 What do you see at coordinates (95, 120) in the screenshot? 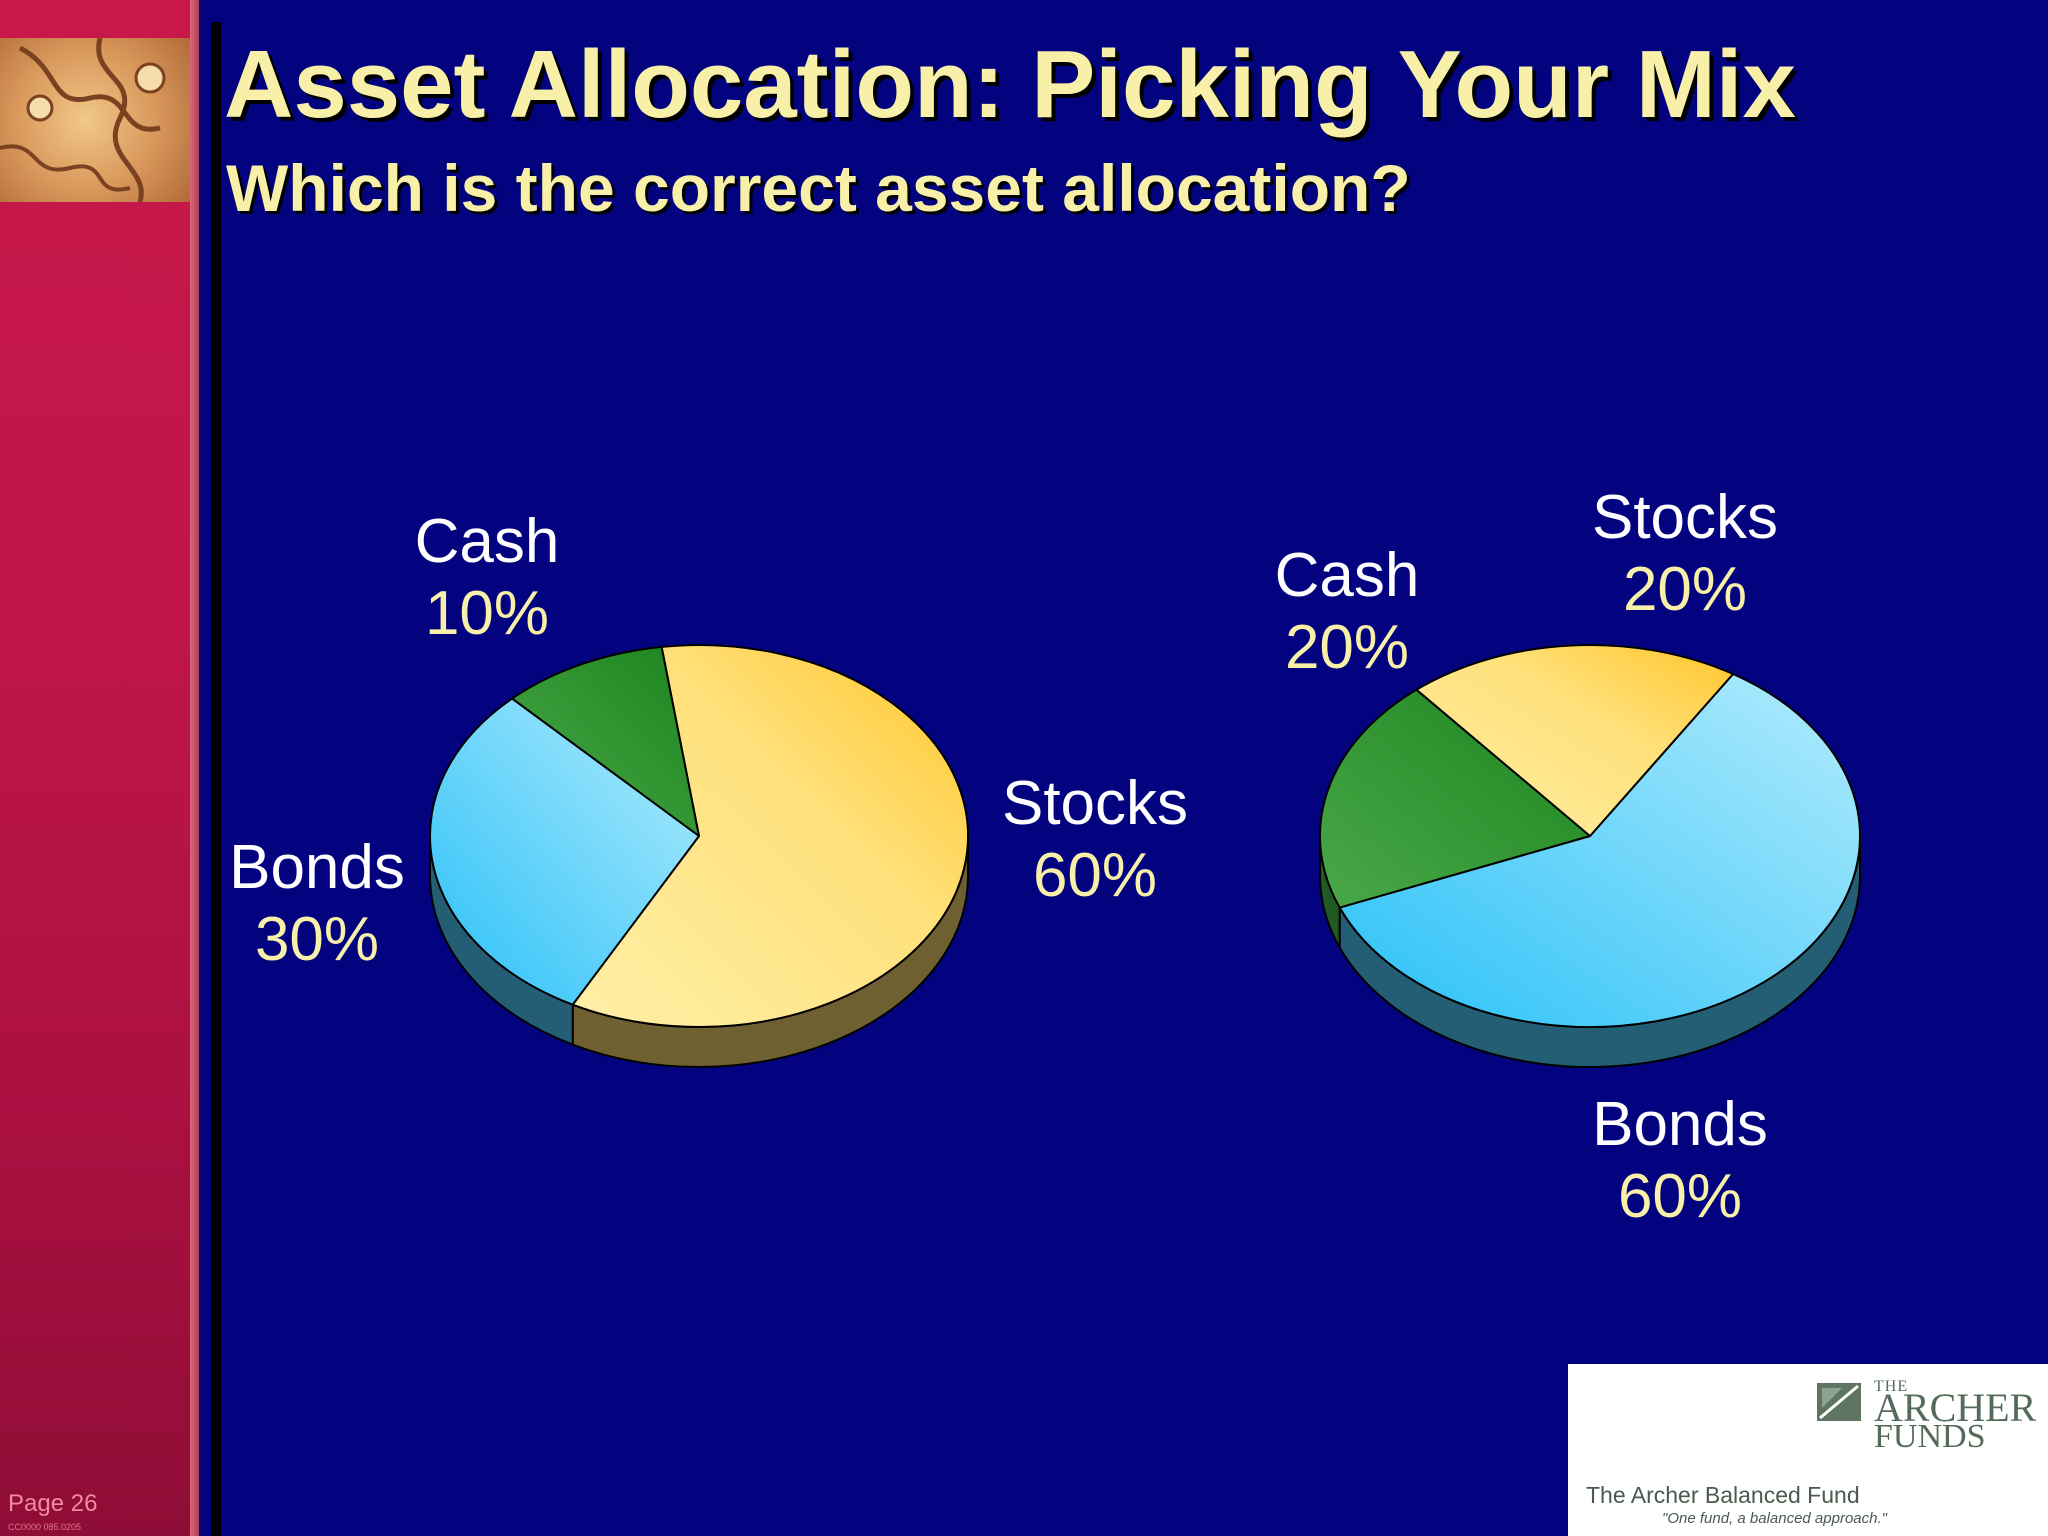
I see `puzzle-image` at bounding box center [95, 120].